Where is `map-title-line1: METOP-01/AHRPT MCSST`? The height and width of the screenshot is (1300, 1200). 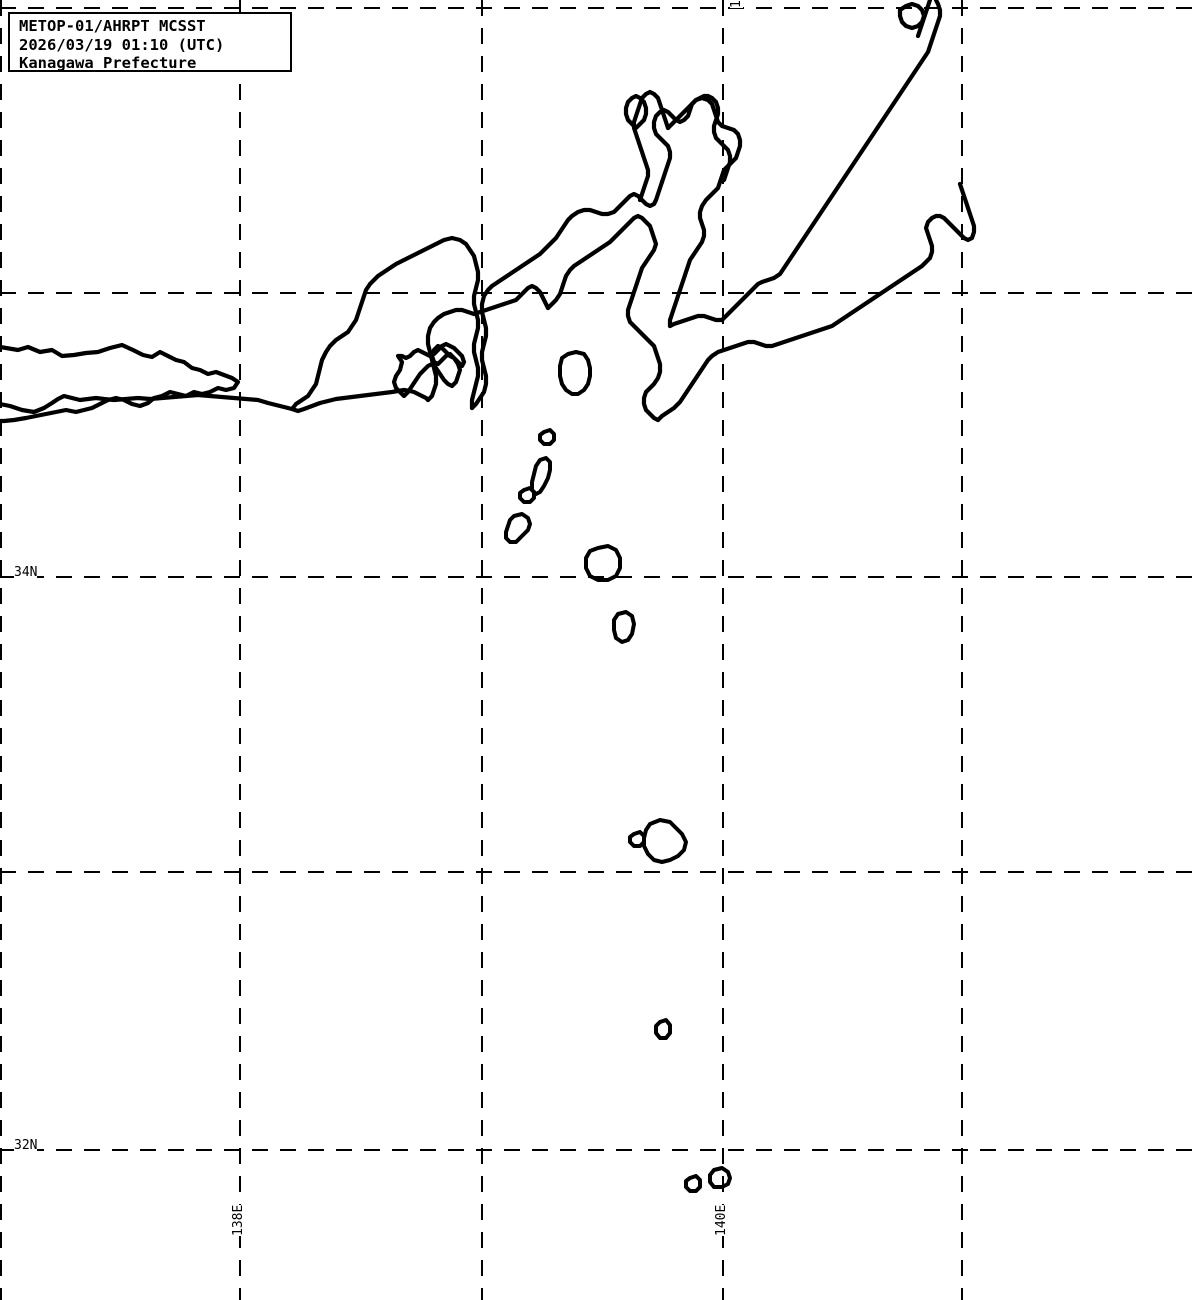 map-title-line1: METOP-01/AHRPT MCSST is located at coordinates (112, 26).